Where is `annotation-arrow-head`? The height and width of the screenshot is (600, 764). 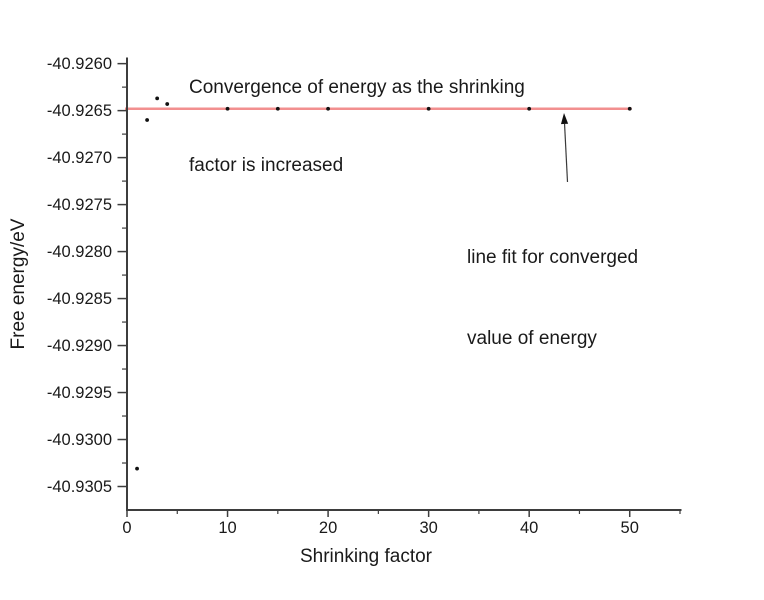 annotation-arrow-head is located at coordinates (564, 119).